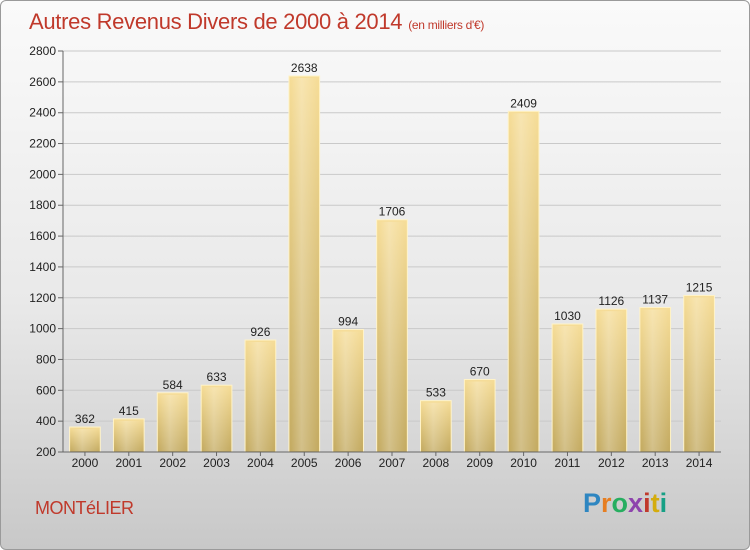  What do you see at coordinates (260, 463) in the screenshot?
I see `x-tick-label-2004: 2004` at bounding box center [260, 463].